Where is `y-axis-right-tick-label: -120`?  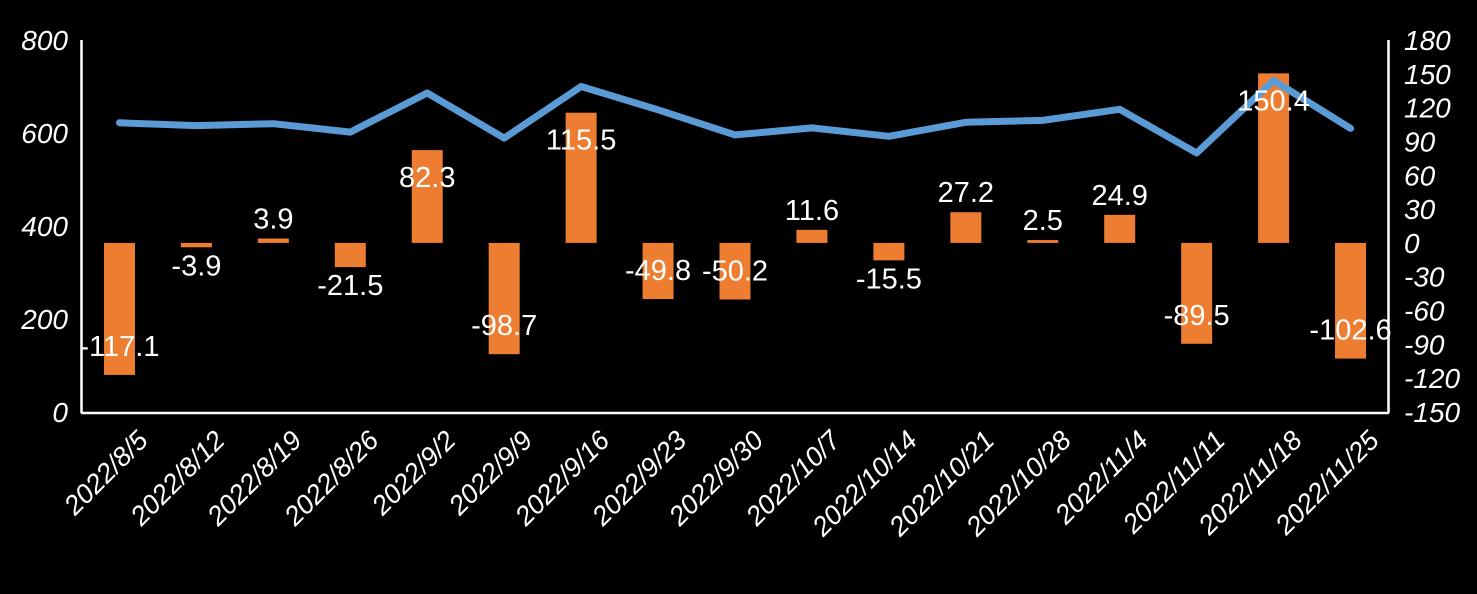
y-axis-right-tick-label: -120 is located at coordinates (1432, 378).